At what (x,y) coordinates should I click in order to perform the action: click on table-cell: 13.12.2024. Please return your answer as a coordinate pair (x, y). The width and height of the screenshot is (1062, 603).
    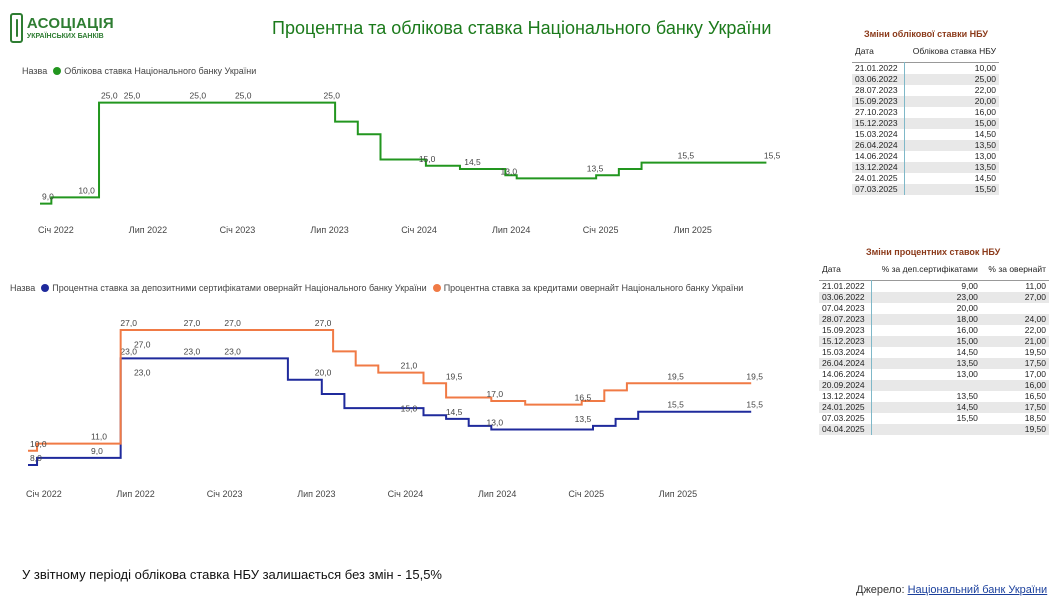
    Looking at the image, I should click on (878, 167).